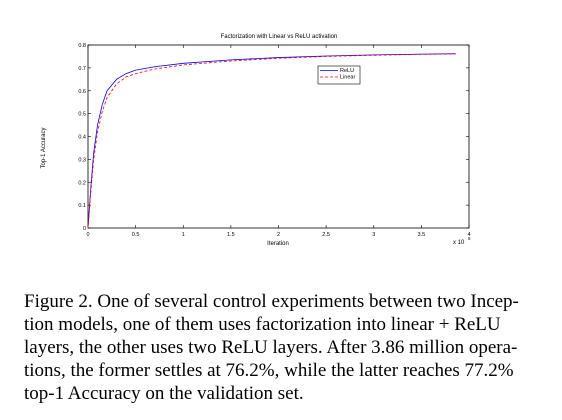 This screenshot has height=420, width=562. Describe the element at coordinates (82, 160) in the screenshot. I see `y-tick-label: 0.3` at that location.